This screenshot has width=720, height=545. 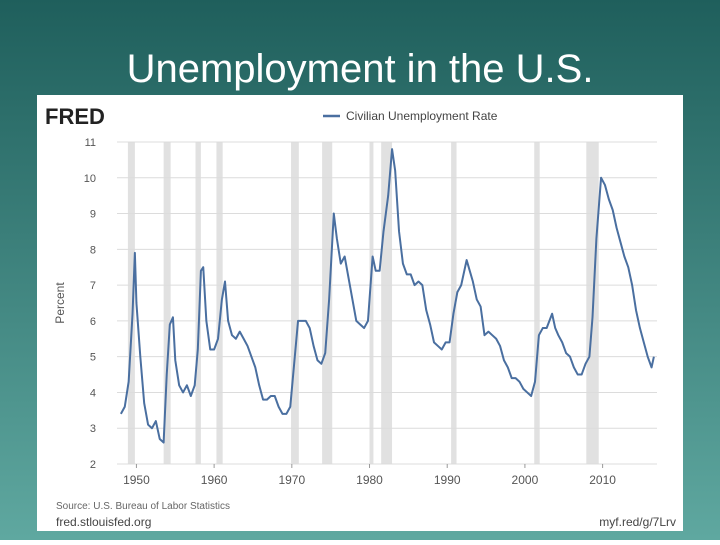 I want to click on y-tick-label: 6, so click(x=93, y=322).